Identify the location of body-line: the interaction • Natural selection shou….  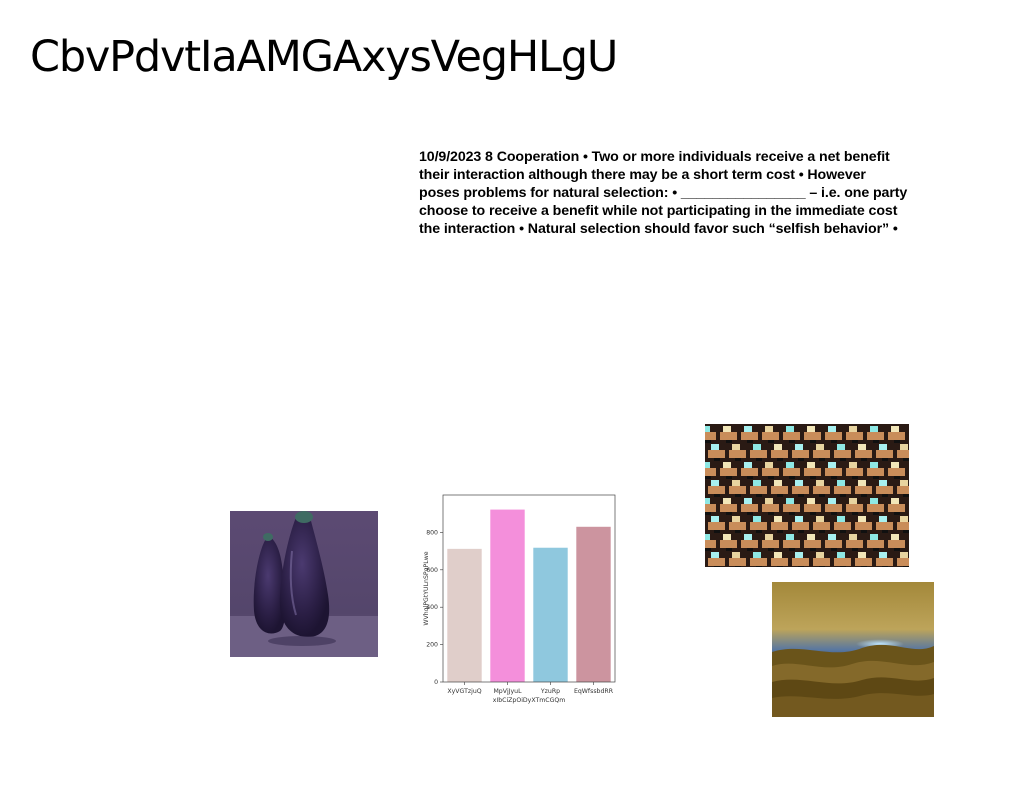
(658, 229).